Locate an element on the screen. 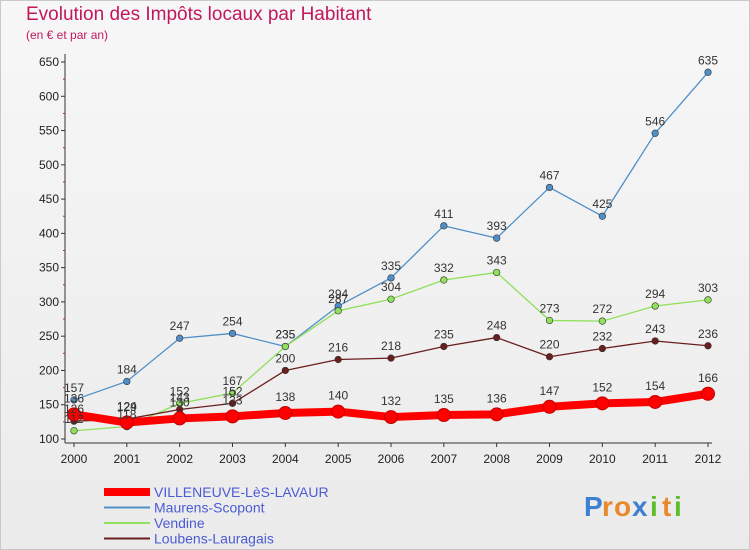  data-label: 112 is located at coordinates (73, 419).